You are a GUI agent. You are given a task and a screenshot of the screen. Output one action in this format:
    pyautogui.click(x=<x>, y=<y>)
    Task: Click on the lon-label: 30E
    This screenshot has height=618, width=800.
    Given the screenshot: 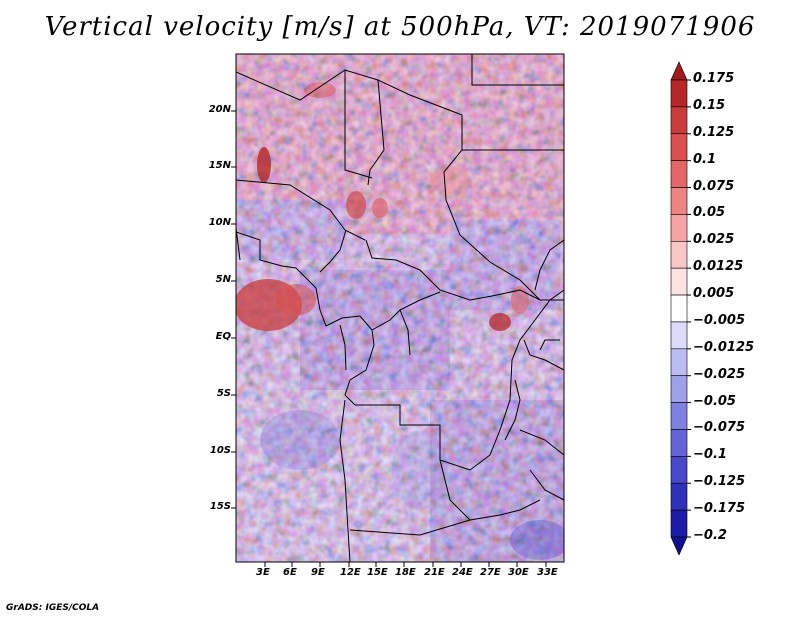 What is the action you would take?
    pyautogui.click(x=518, y=572)
    